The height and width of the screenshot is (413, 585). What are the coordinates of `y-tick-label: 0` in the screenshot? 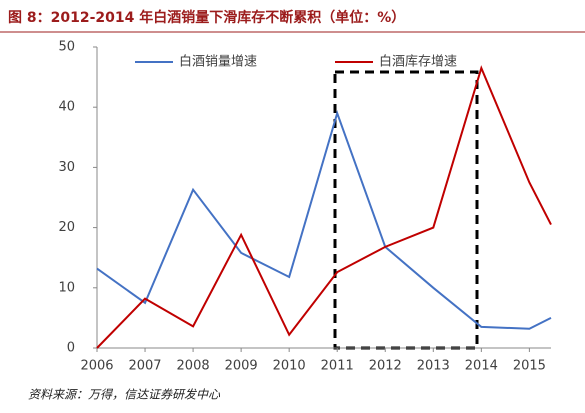 It's located at (71, 348).